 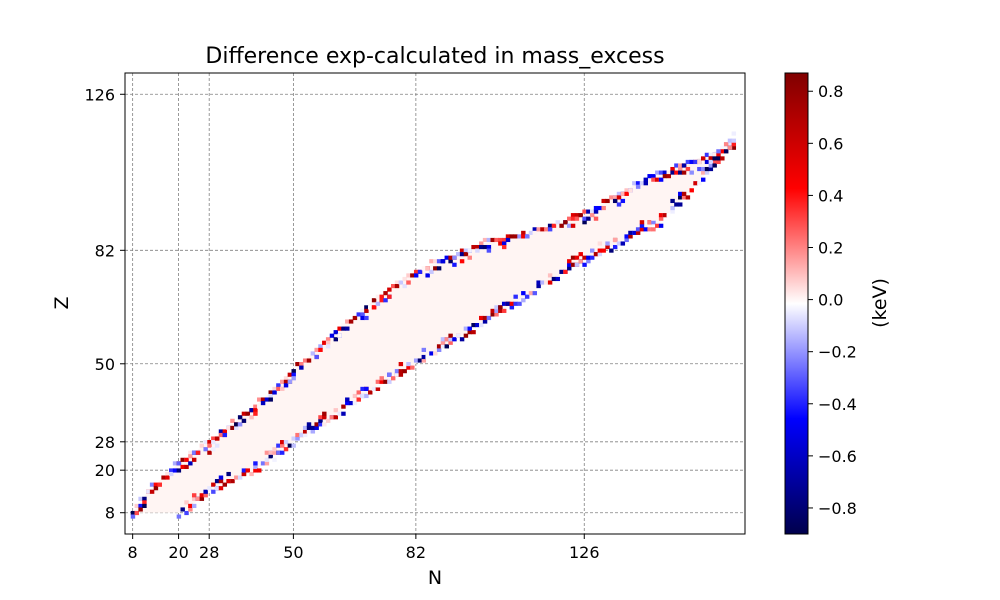 I want to click on colorbar-tick-label: −0.4, so click(x=837, y=404).